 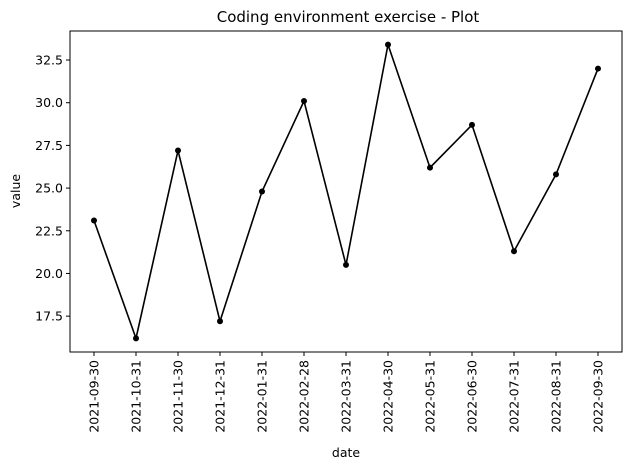 What do you see at coordinates (15, 191) in the screenshot?
I see `y-axis-label: value` at bounding box center [15, 191].